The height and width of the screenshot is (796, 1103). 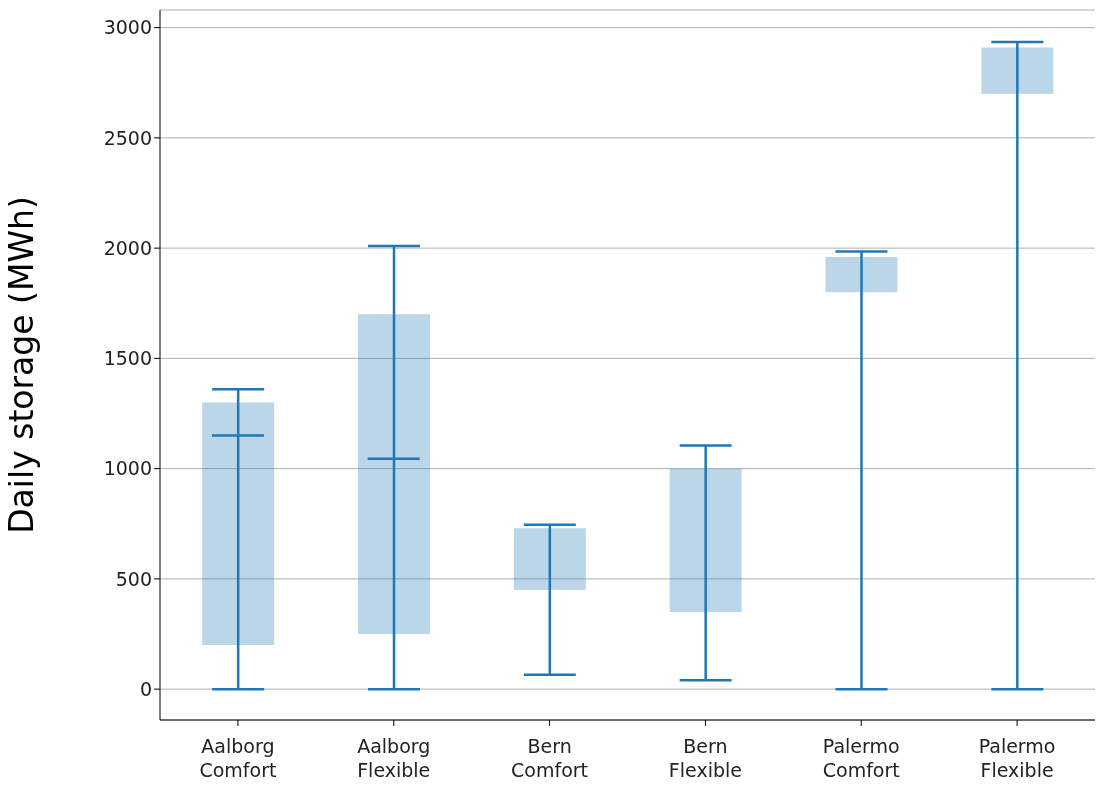 What do you see at coordinates (394, 758) in the screenshot?
I see `x-tick-label: Aalborg Flexible` at bounding box center [394, 758].